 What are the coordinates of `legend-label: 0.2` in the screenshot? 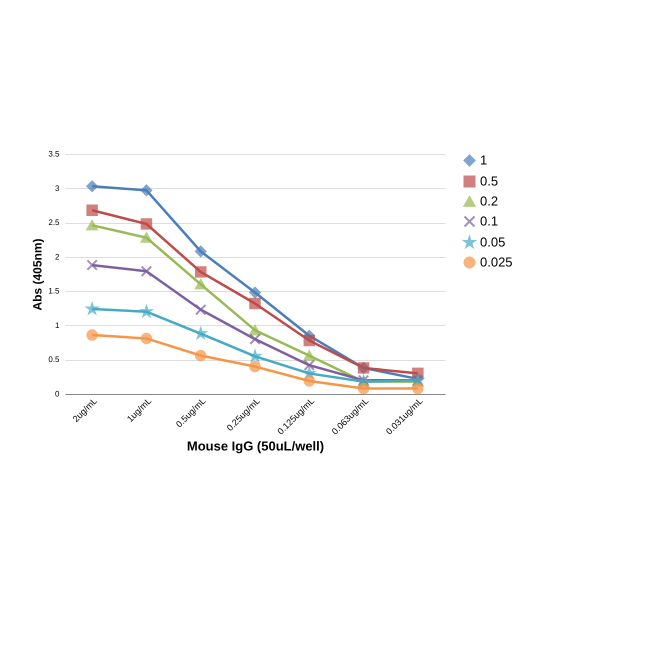 It's located at (489, 201).